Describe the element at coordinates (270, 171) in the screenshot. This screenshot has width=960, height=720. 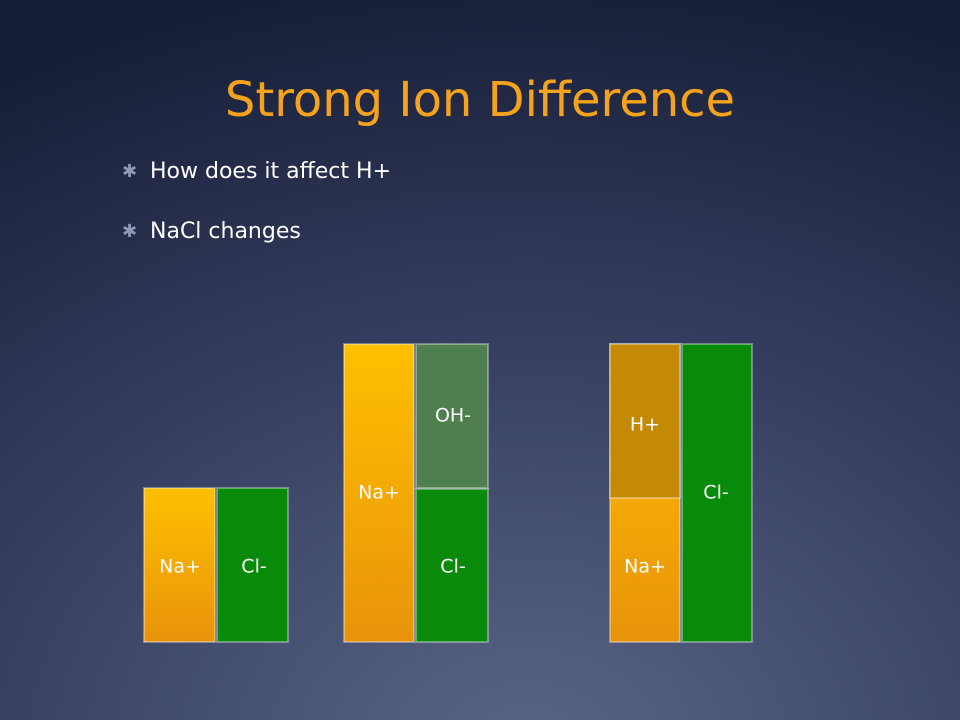
I see `bullet-text: How does it affect H+` at that location.